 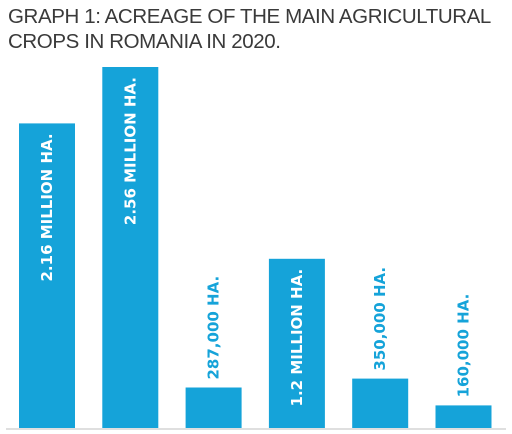 What do you see at coordinates (464, 346) in the screenshot?
I see `bar-label-6: 160,000 HA.` at bounding box center [464, 346].